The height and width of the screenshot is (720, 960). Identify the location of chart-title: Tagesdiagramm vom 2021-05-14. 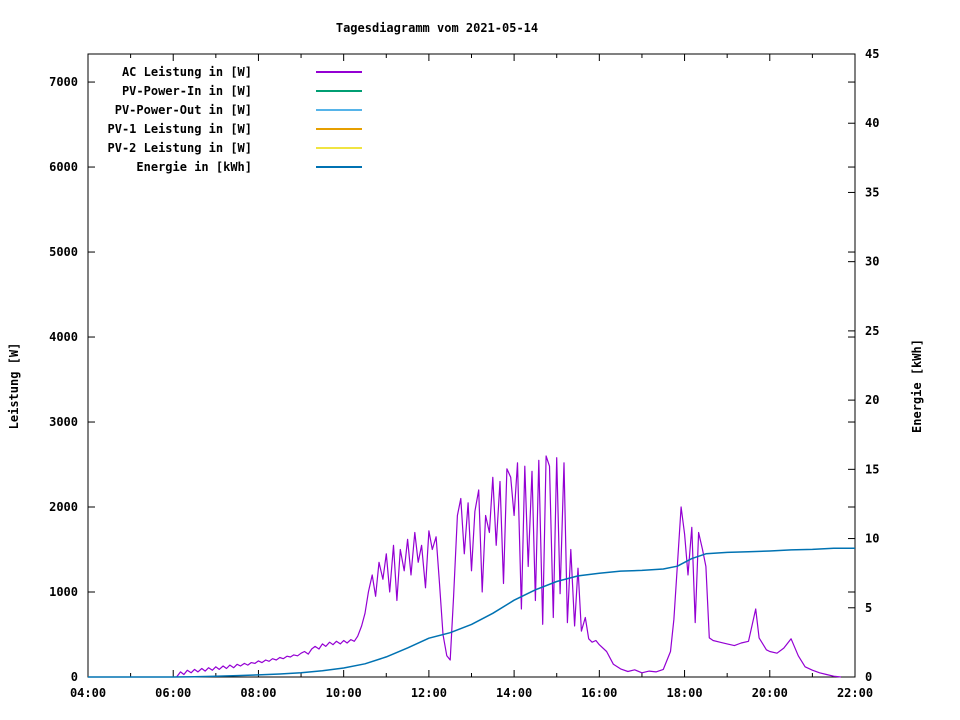
(437, 28).